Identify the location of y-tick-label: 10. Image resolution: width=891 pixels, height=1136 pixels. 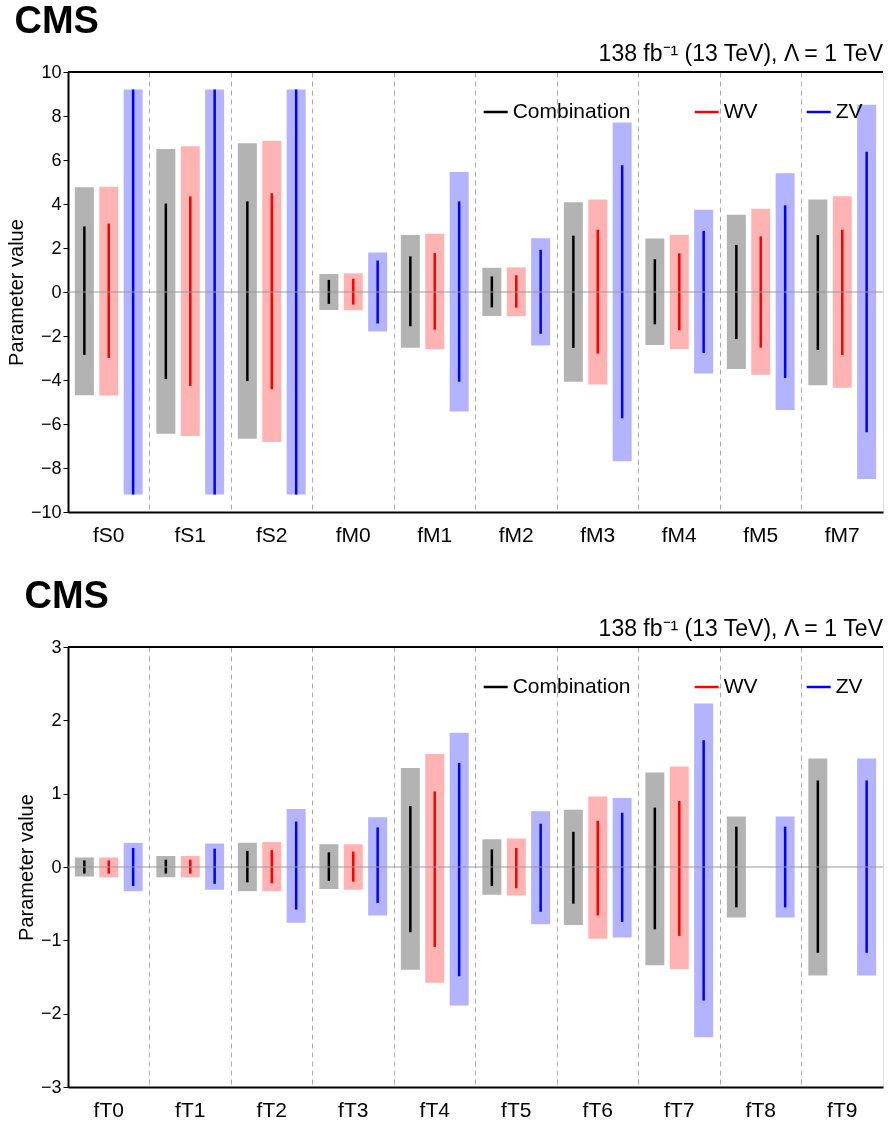
(51, 71).